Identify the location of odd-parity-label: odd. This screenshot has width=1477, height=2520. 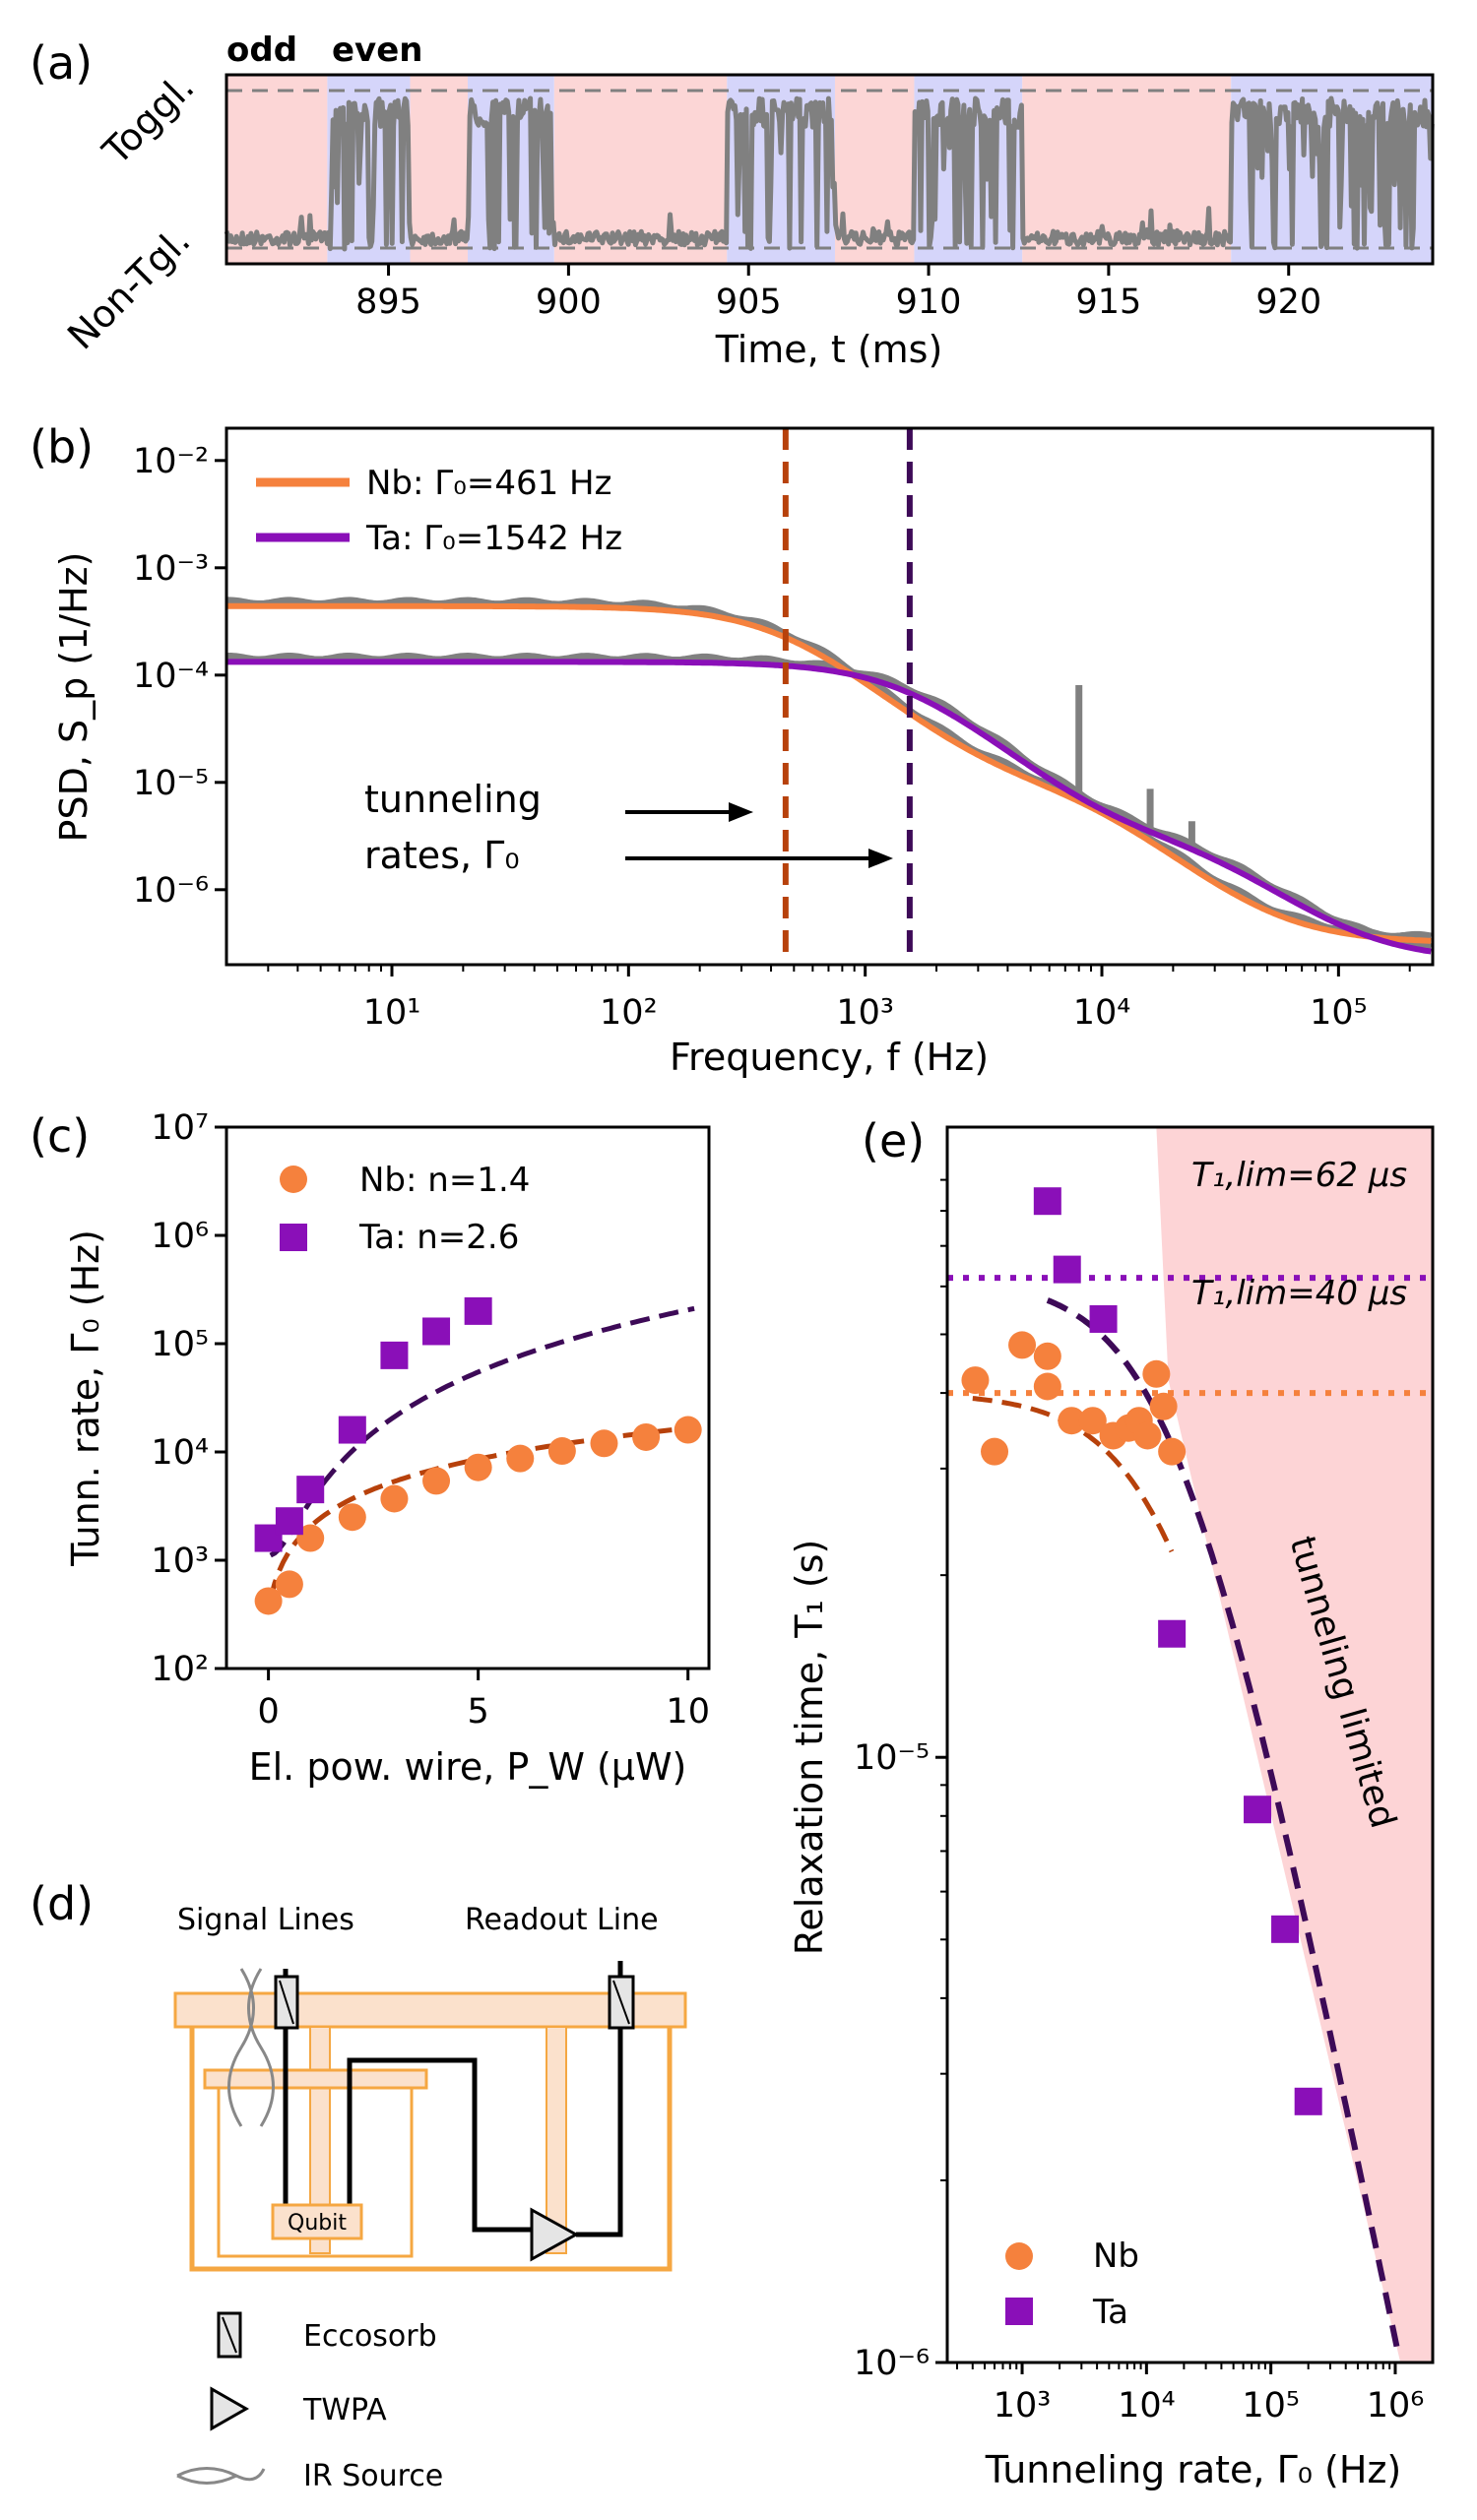
(261, 50).